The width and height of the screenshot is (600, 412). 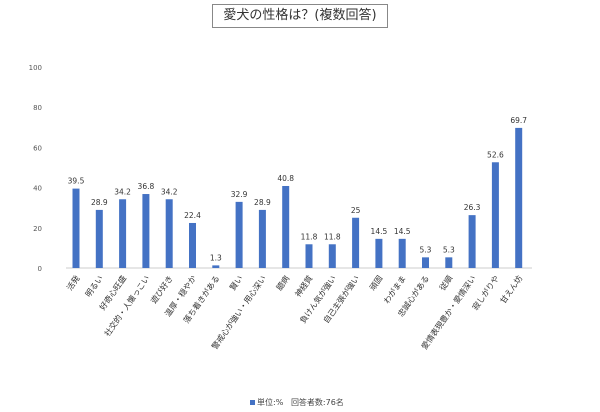 I want to click on x-tick-label: わがまま, so click(x=394, y=289).